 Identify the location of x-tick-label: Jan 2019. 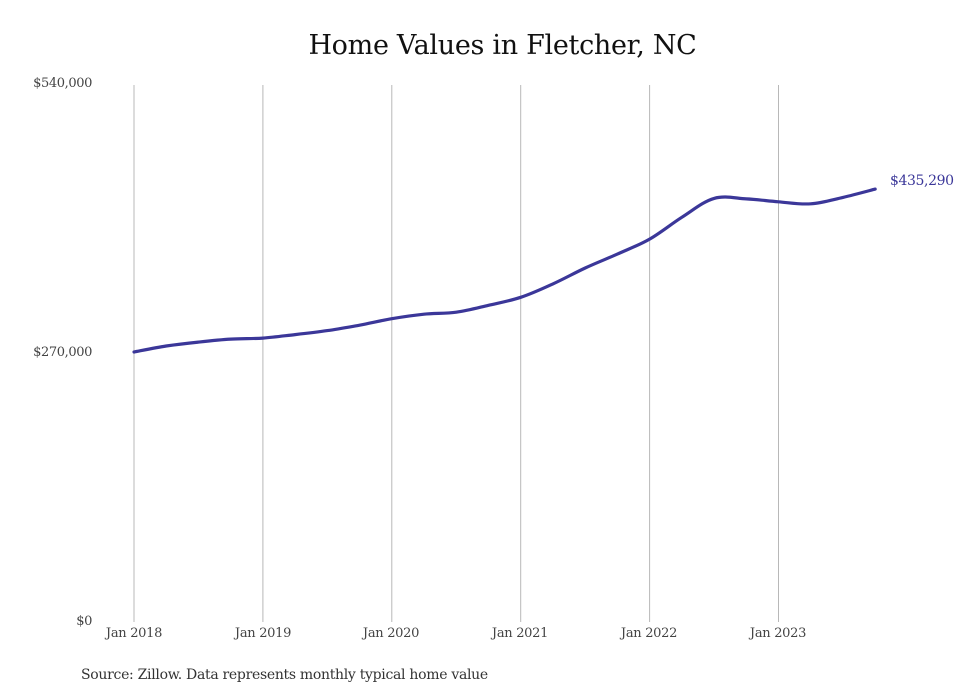
(263, 633).